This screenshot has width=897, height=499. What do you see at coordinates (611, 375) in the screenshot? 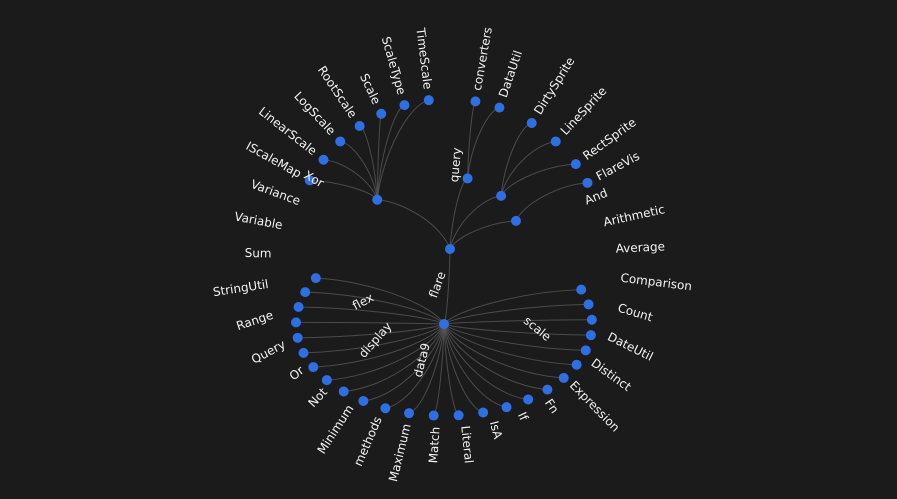
I see `node-label: Distinct` at bounding box center [611, 375].